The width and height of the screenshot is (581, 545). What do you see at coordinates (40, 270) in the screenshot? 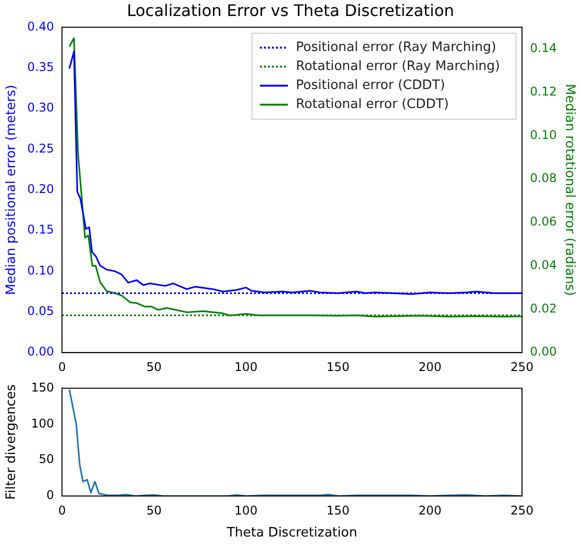
I see `y-tick-label: 0.10` at bounding box center [40, 270].